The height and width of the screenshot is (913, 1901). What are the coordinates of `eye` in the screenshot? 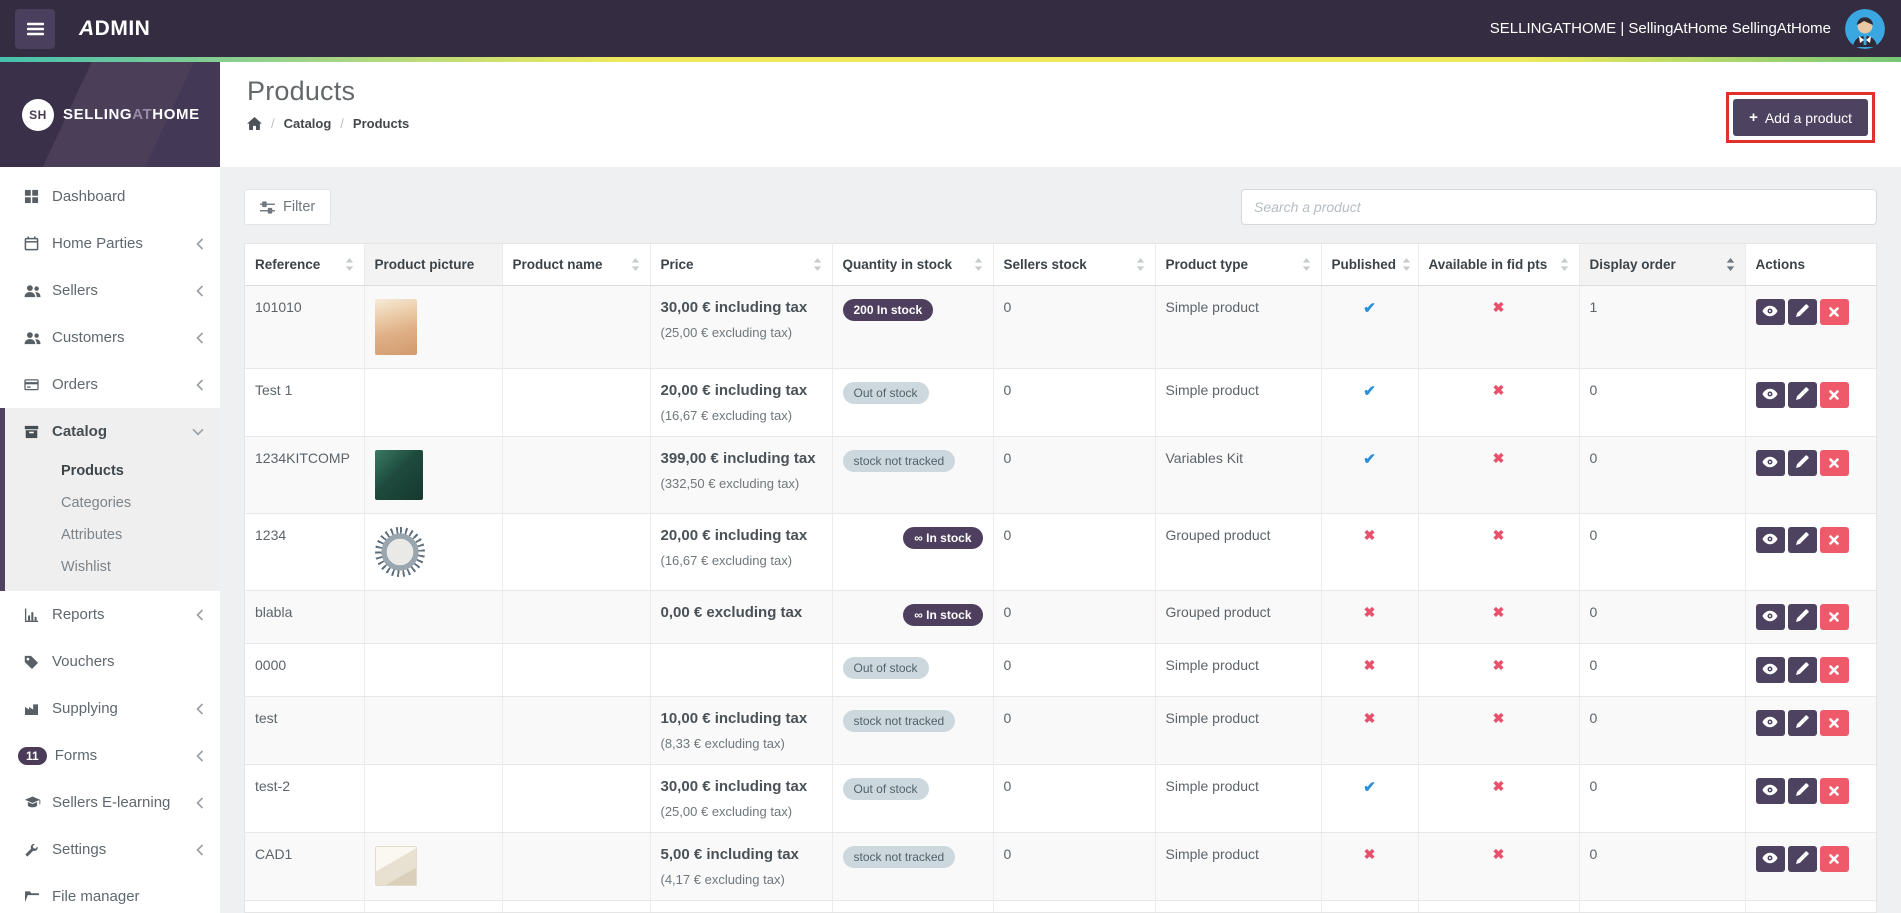 It's located at (1770, 723).